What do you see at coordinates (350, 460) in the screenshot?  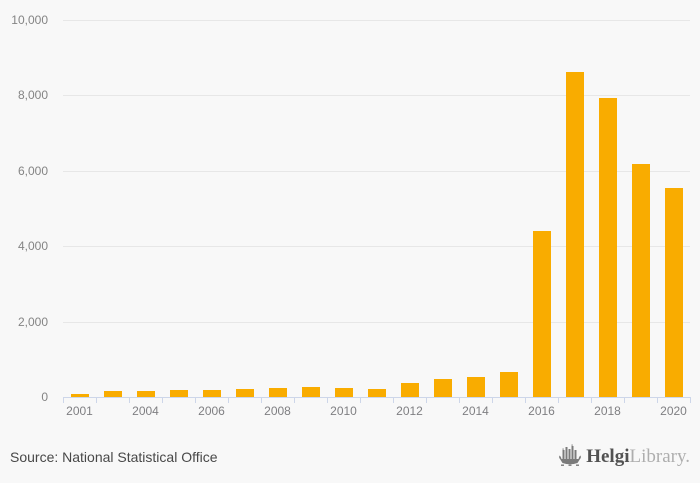 I see `chart-footer: Source: National Statistical Office` at bounding box center [350, 460].